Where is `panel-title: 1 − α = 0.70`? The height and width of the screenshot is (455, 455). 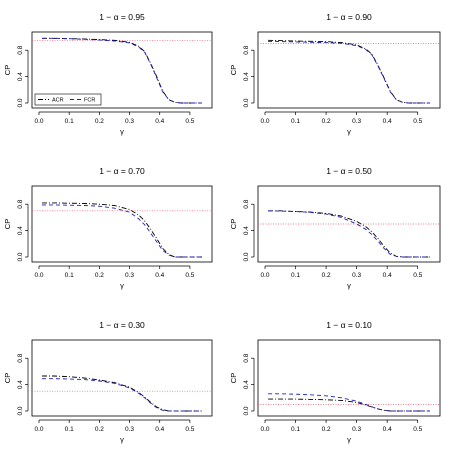 panel-title: 1 − α = 0.70 is located at coordinates (122, 171).